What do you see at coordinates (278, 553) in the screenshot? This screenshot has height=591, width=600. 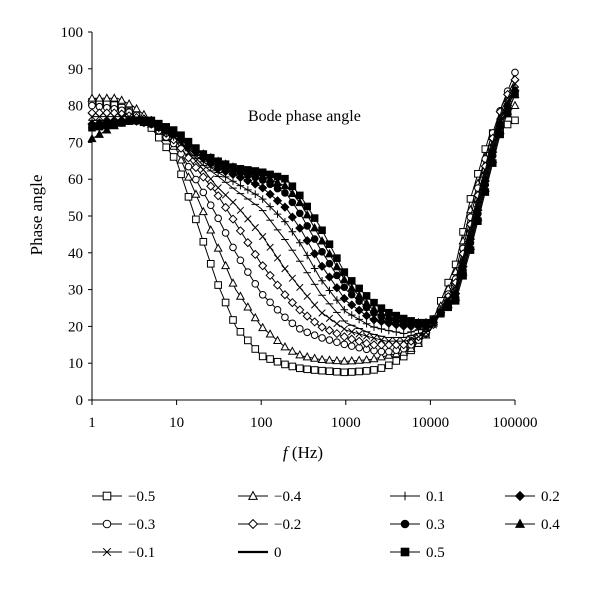 I see `legend-label: 0` at bounding box center [278, 553].